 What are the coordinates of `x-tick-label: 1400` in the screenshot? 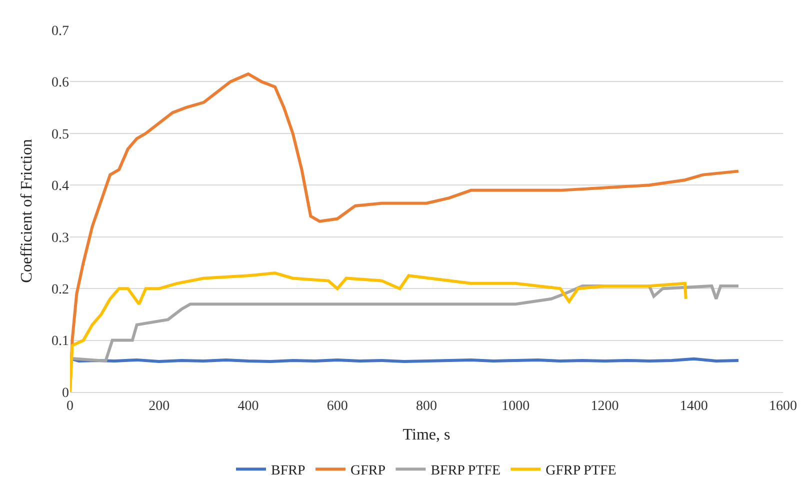 It's located at (694, 406).